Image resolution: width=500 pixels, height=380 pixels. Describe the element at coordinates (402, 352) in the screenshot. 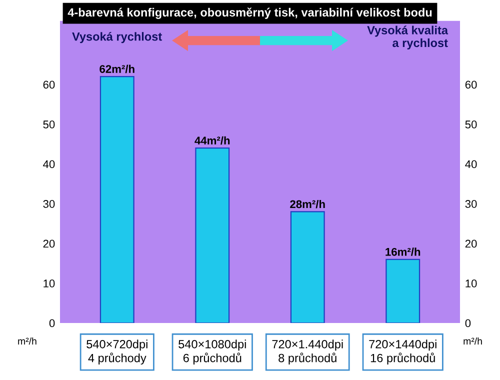

I see `x-tick-label: 720×1440dpi 16 průchodů` at that location.